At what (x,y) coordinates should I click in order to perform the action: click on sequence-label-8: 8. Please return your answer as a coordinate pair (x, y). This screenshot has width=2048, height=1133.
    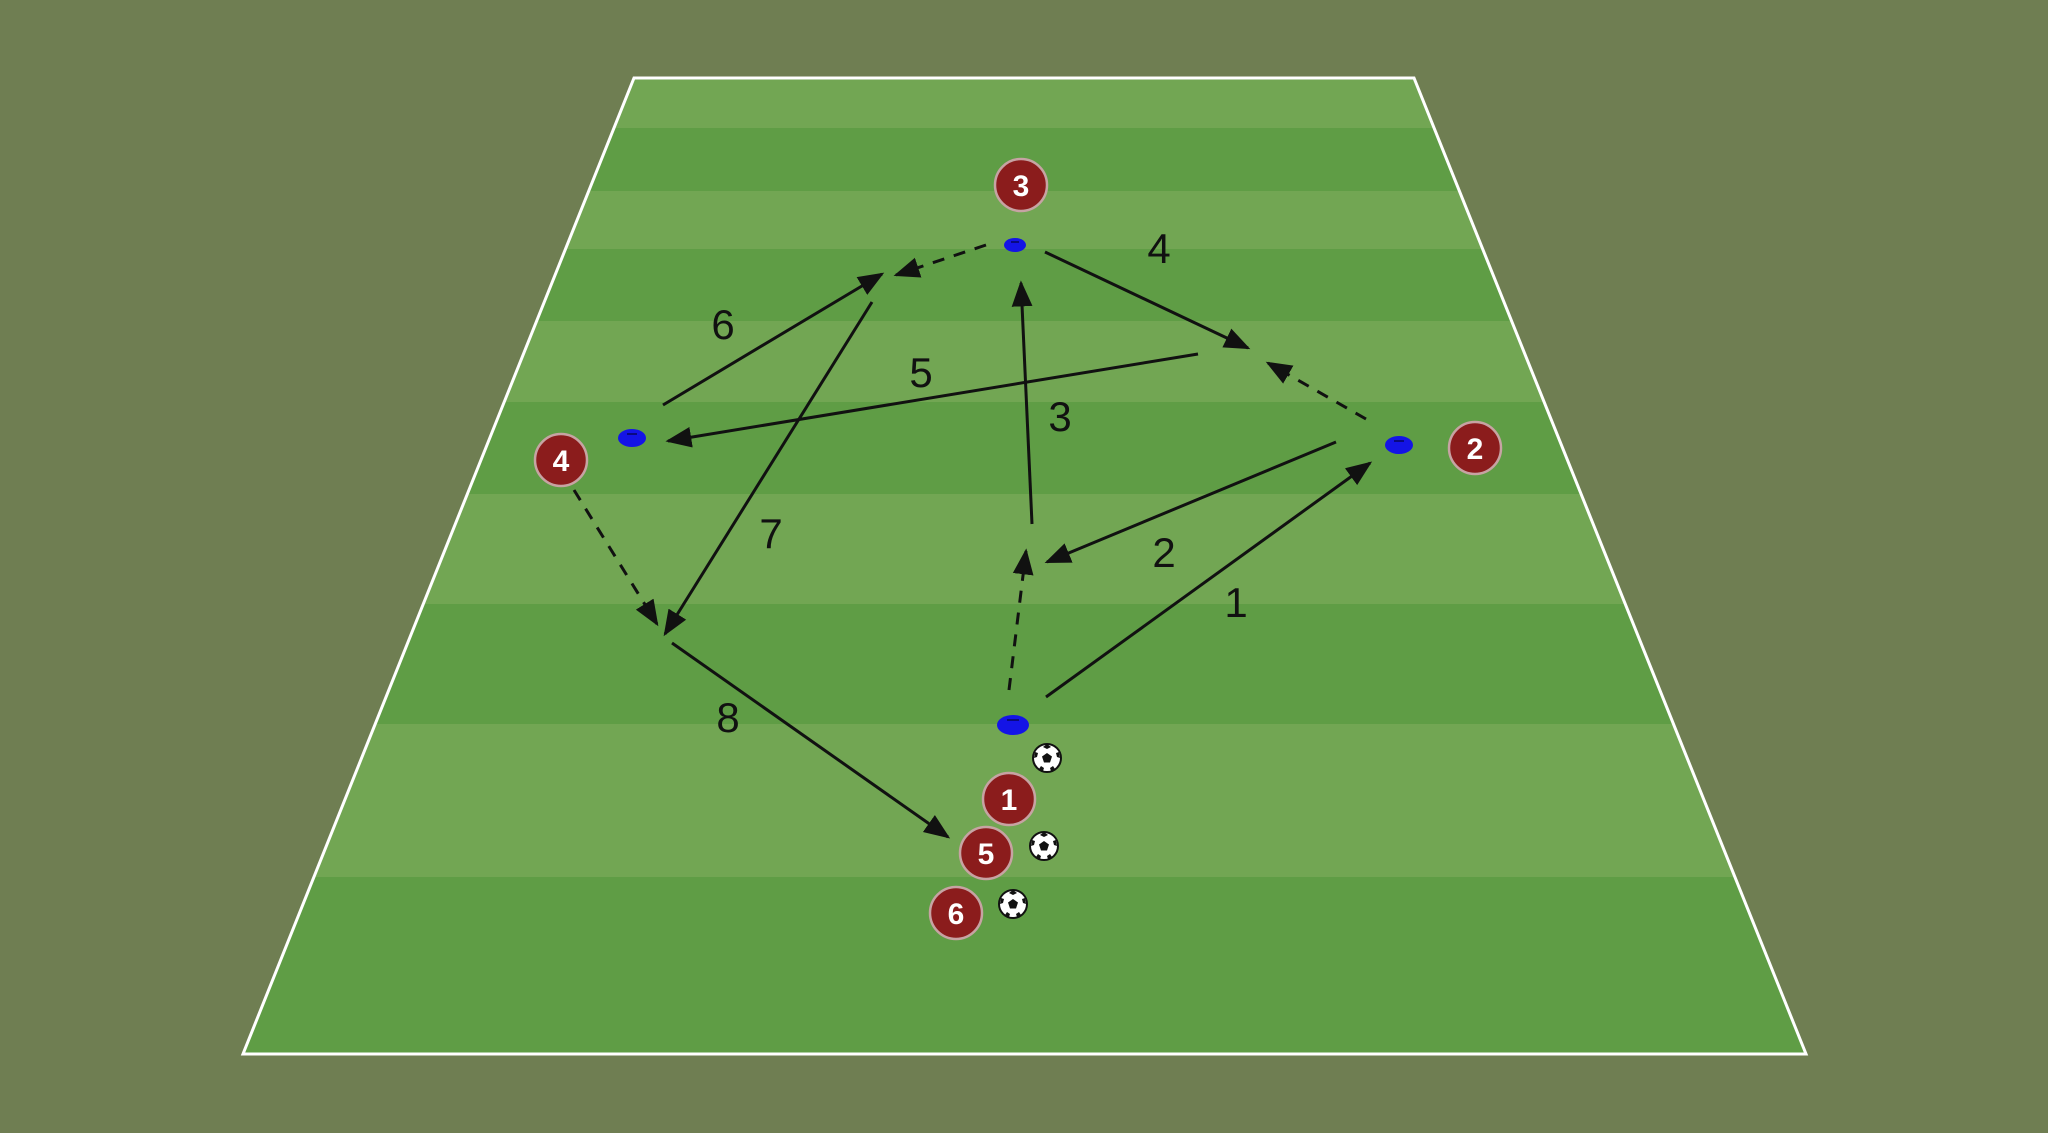
    Looking at the image, I should click on (727, 717).